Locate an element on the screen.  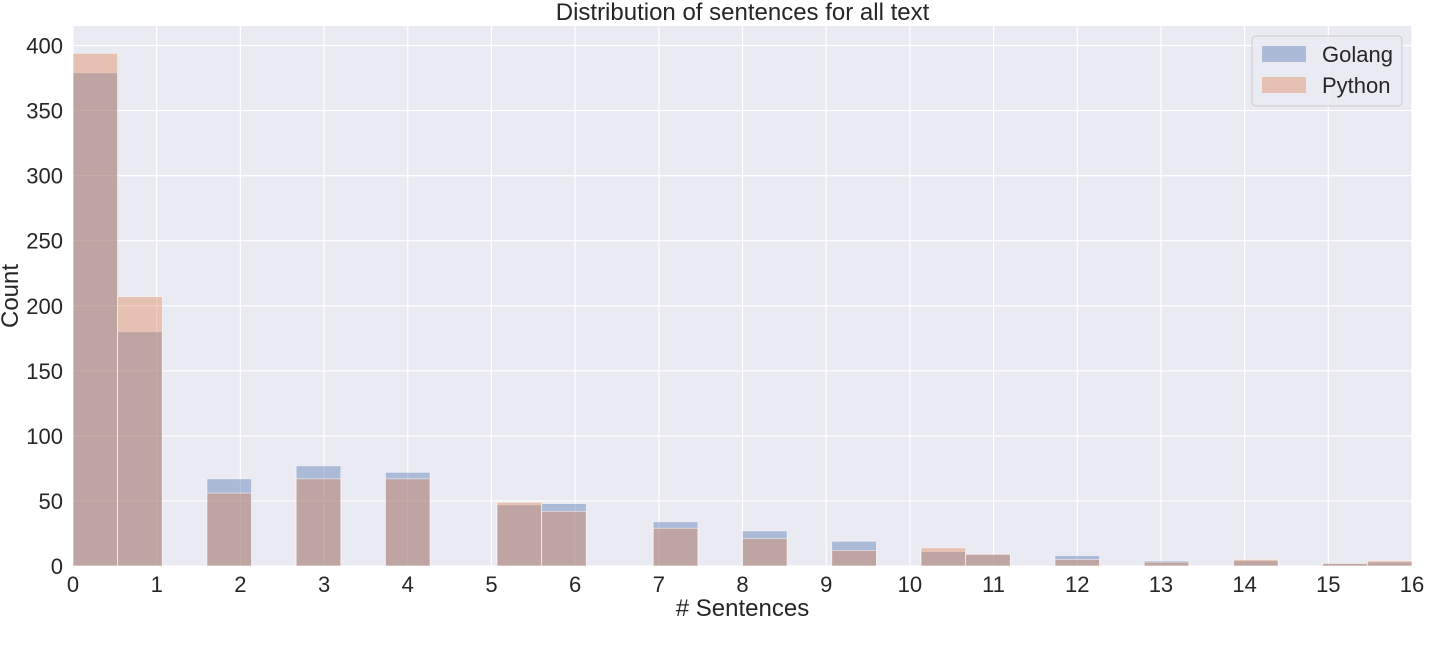
x-tick-label: 12 is located at coordinates (1077, 584).